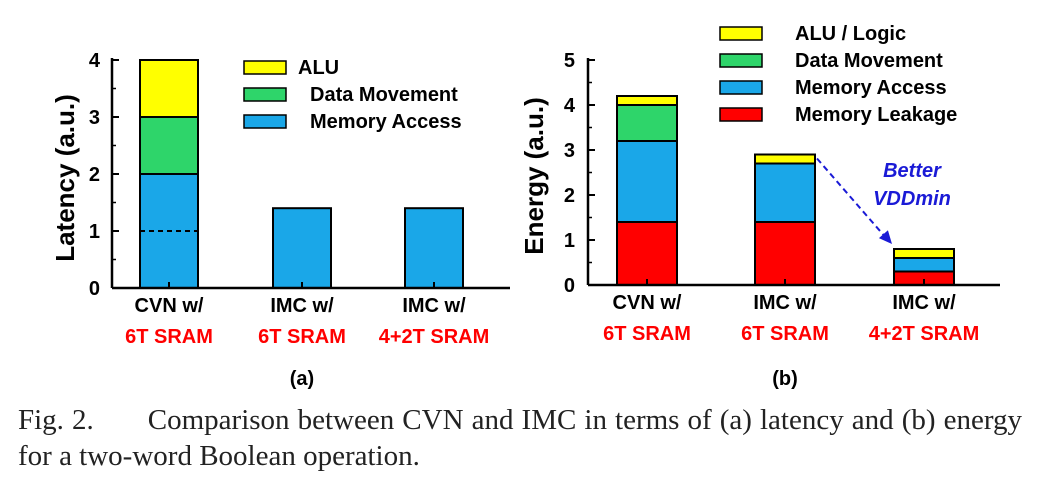  What do you see at coordinates (852, 198) in the screenshot?
I see `annotation-arrow` at bounding box center [852, 198].